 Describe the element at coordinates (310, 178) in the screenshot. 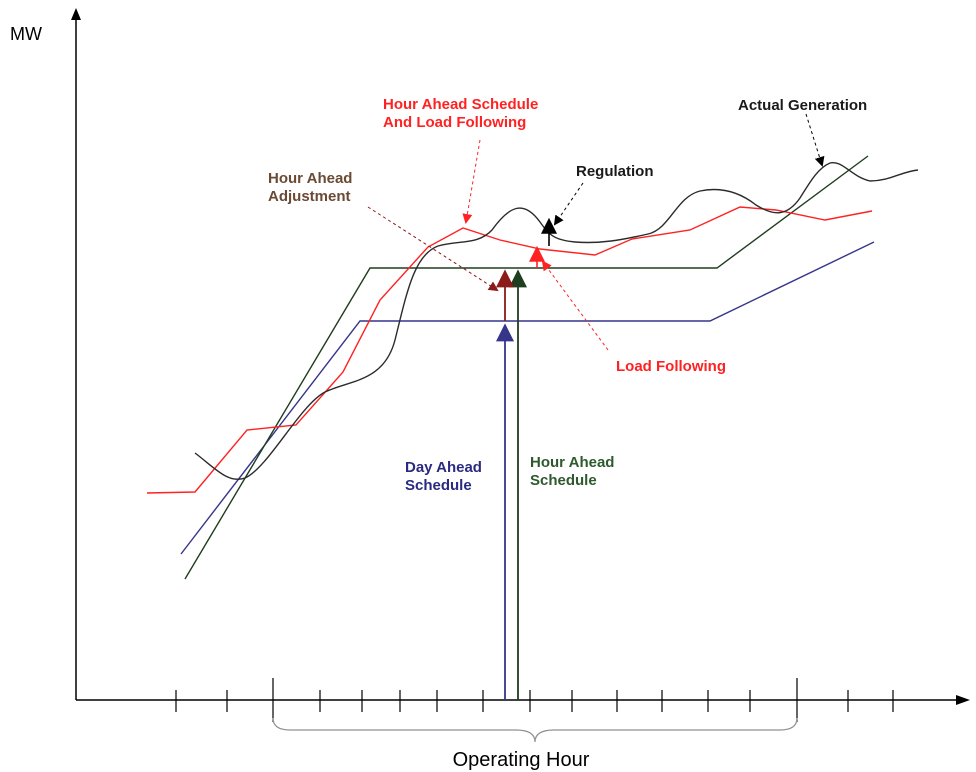

I see `hour-ahead-adjustment-label-line: Hour Ahead` at that location.